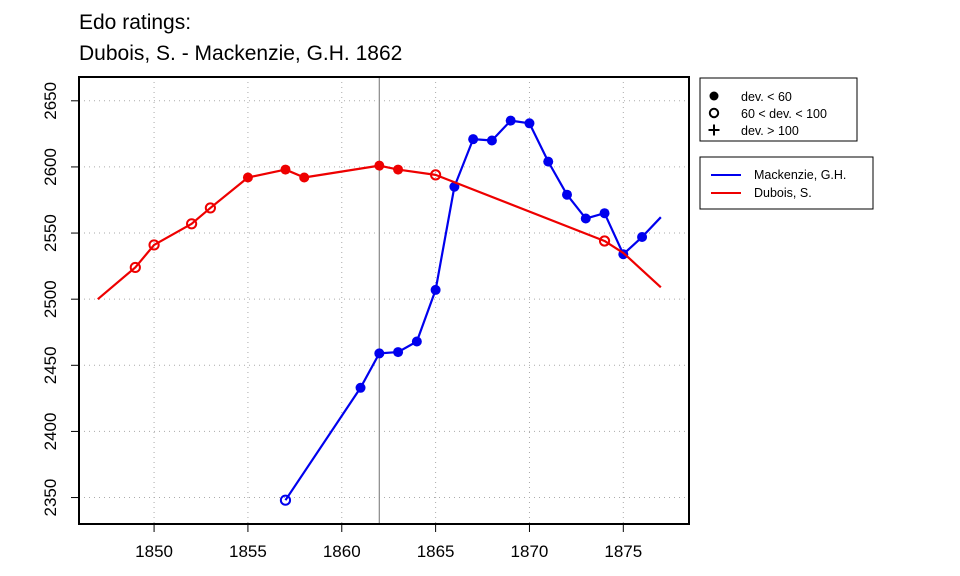 This screenshot has height=576, width=960. Describe the element at coordinates (530, 551) in the screenshot. I see `x-tick-label: 1870` at that location.